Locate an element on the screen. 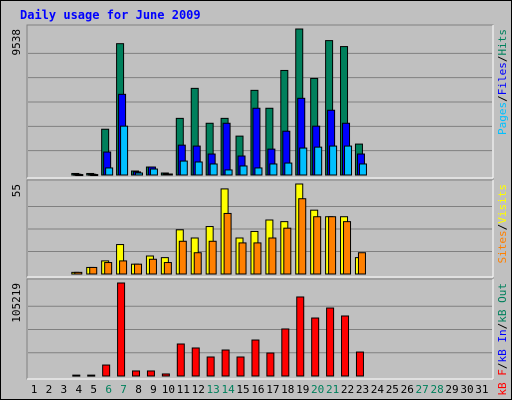  x-tick-label: 1 is located at coordinates (34, 389).